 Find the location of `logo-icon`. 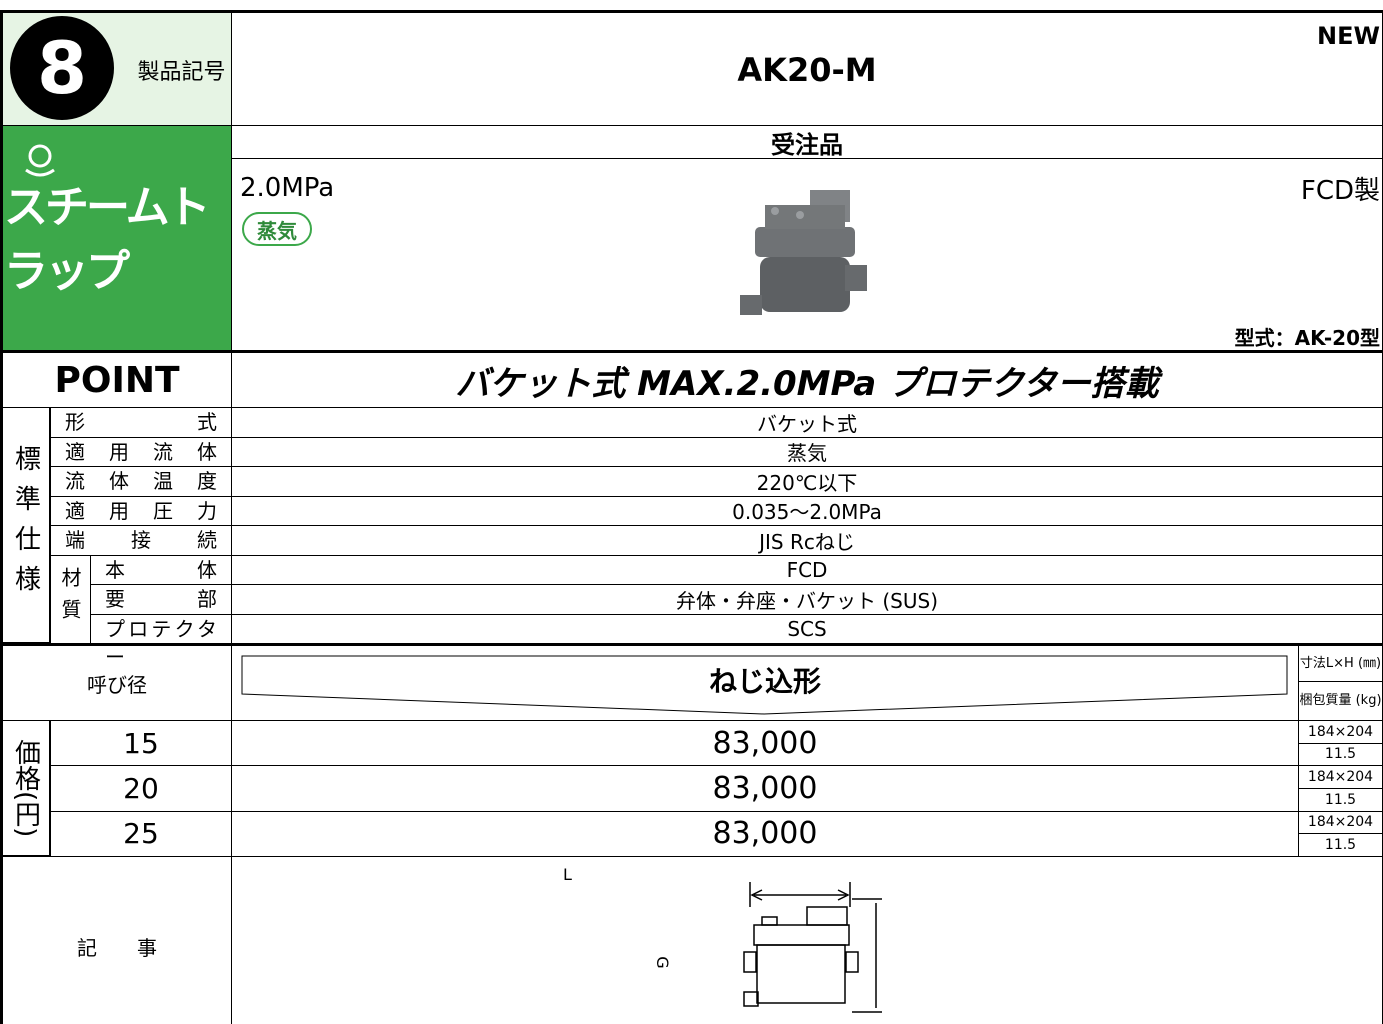

logo-icon is located at coordinates (40, 160).